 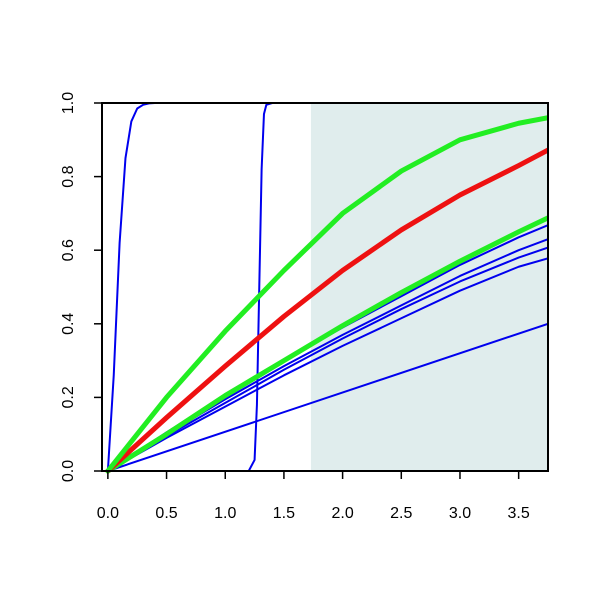 What do you see at coordinates (401, 513) in the screenshot?
I see `x-tick-label: 2.5` at bounding box center [401, 513].